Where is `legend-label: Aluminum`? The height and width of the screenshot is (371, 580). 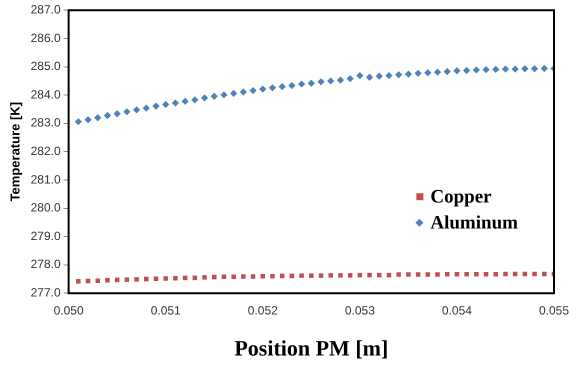
legend-label: Aluminum is located at coordinates (474, 223).